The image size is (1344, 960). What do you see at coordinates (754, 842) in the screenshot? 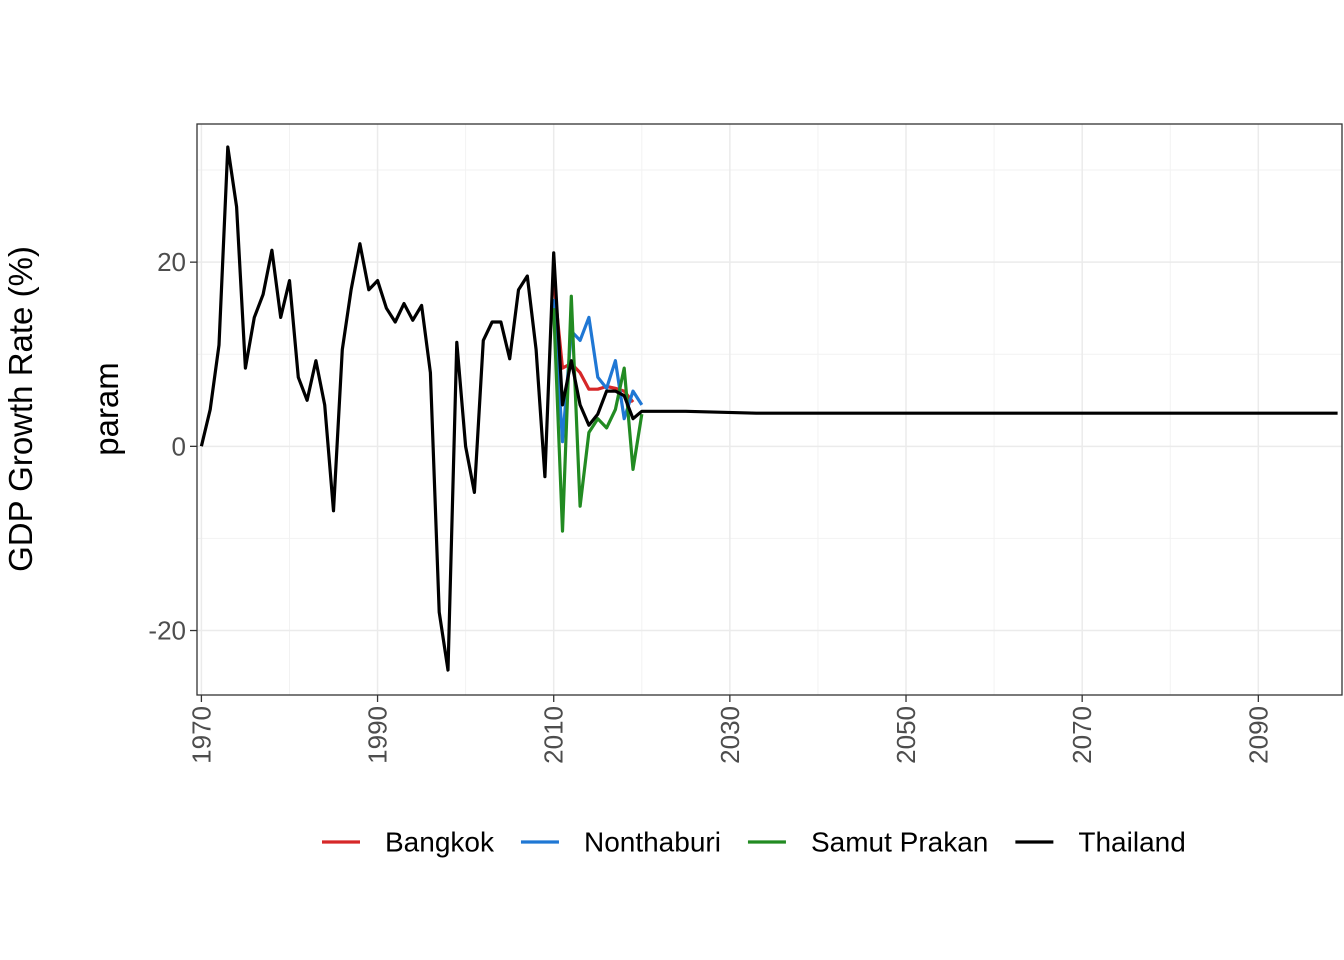
I see `legend: Bangkok Nonthaburi Samut Prakan Thailand` at bounding box center [754, 842].